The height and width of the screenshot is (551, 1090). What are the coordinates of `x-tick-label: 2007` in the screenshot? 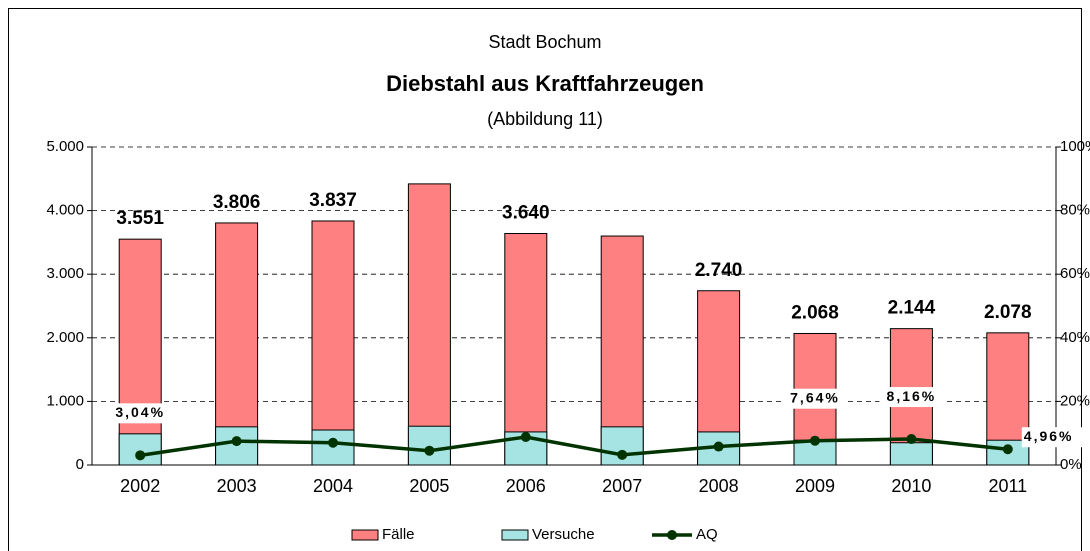 It's located at (622, 486).